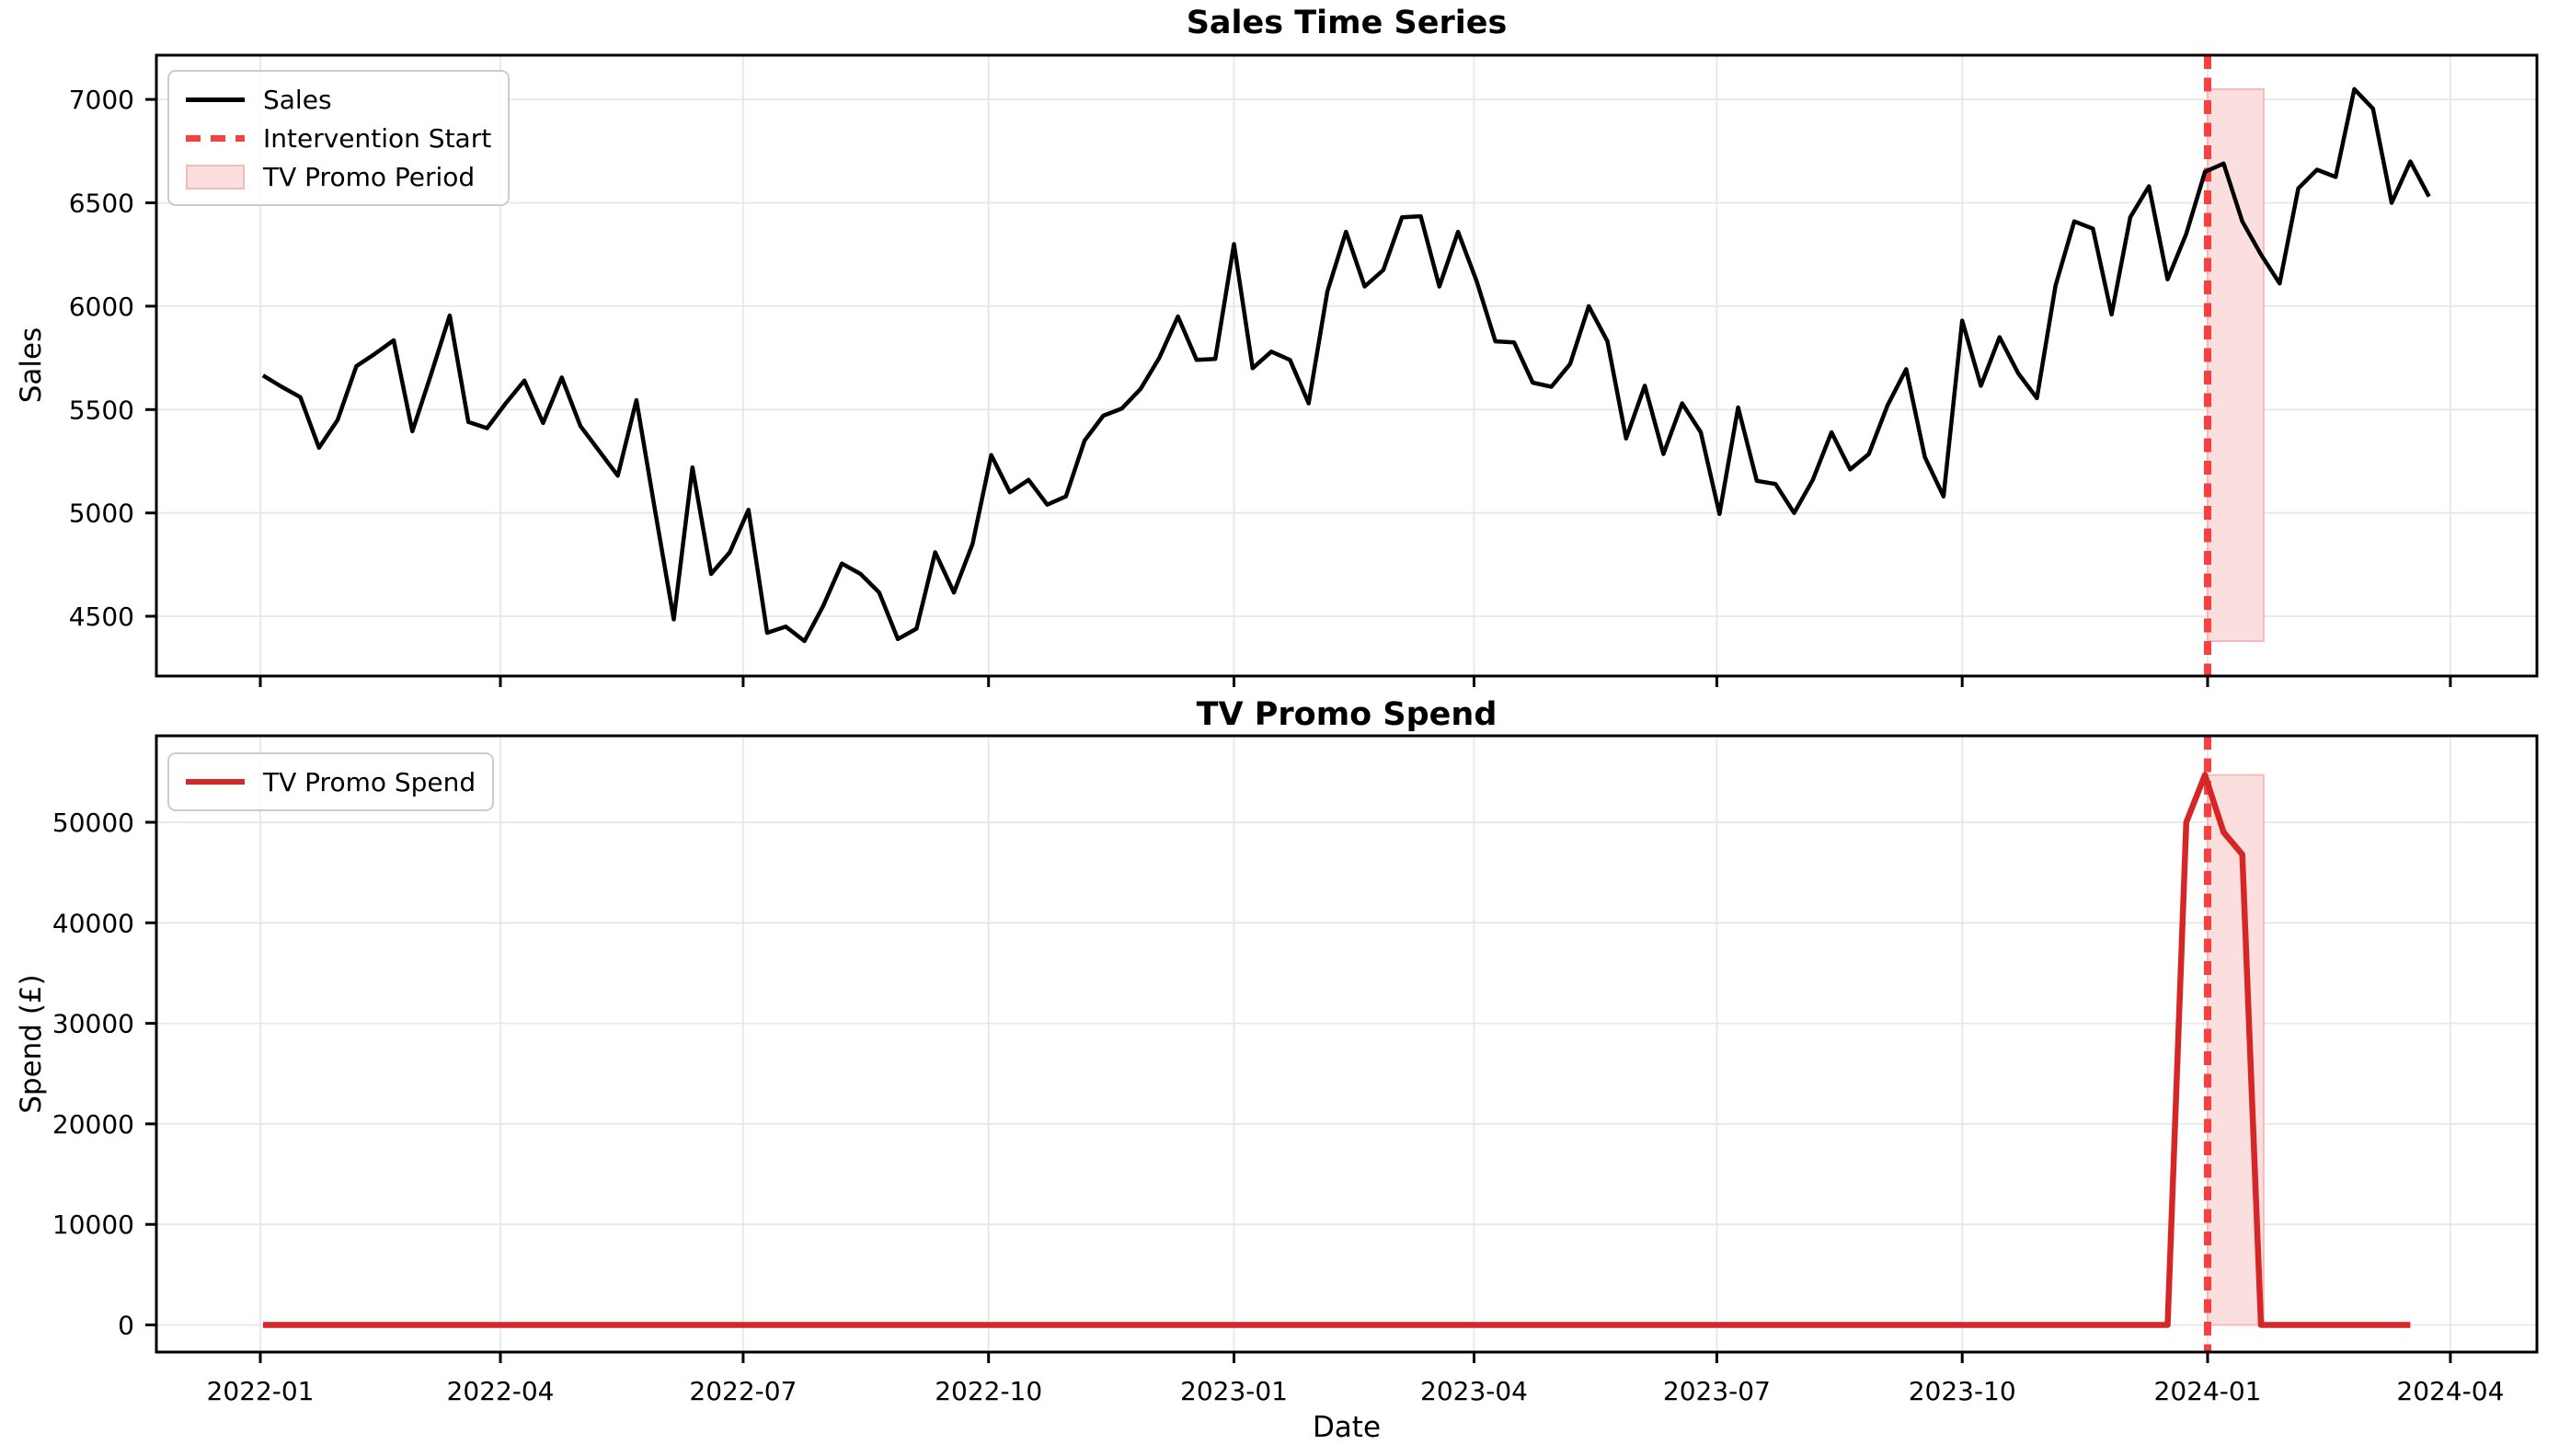  Describe the element at coordinates (93, 1024) in the screenshot. I see `spend-y-tick-label: 30000` at that location.